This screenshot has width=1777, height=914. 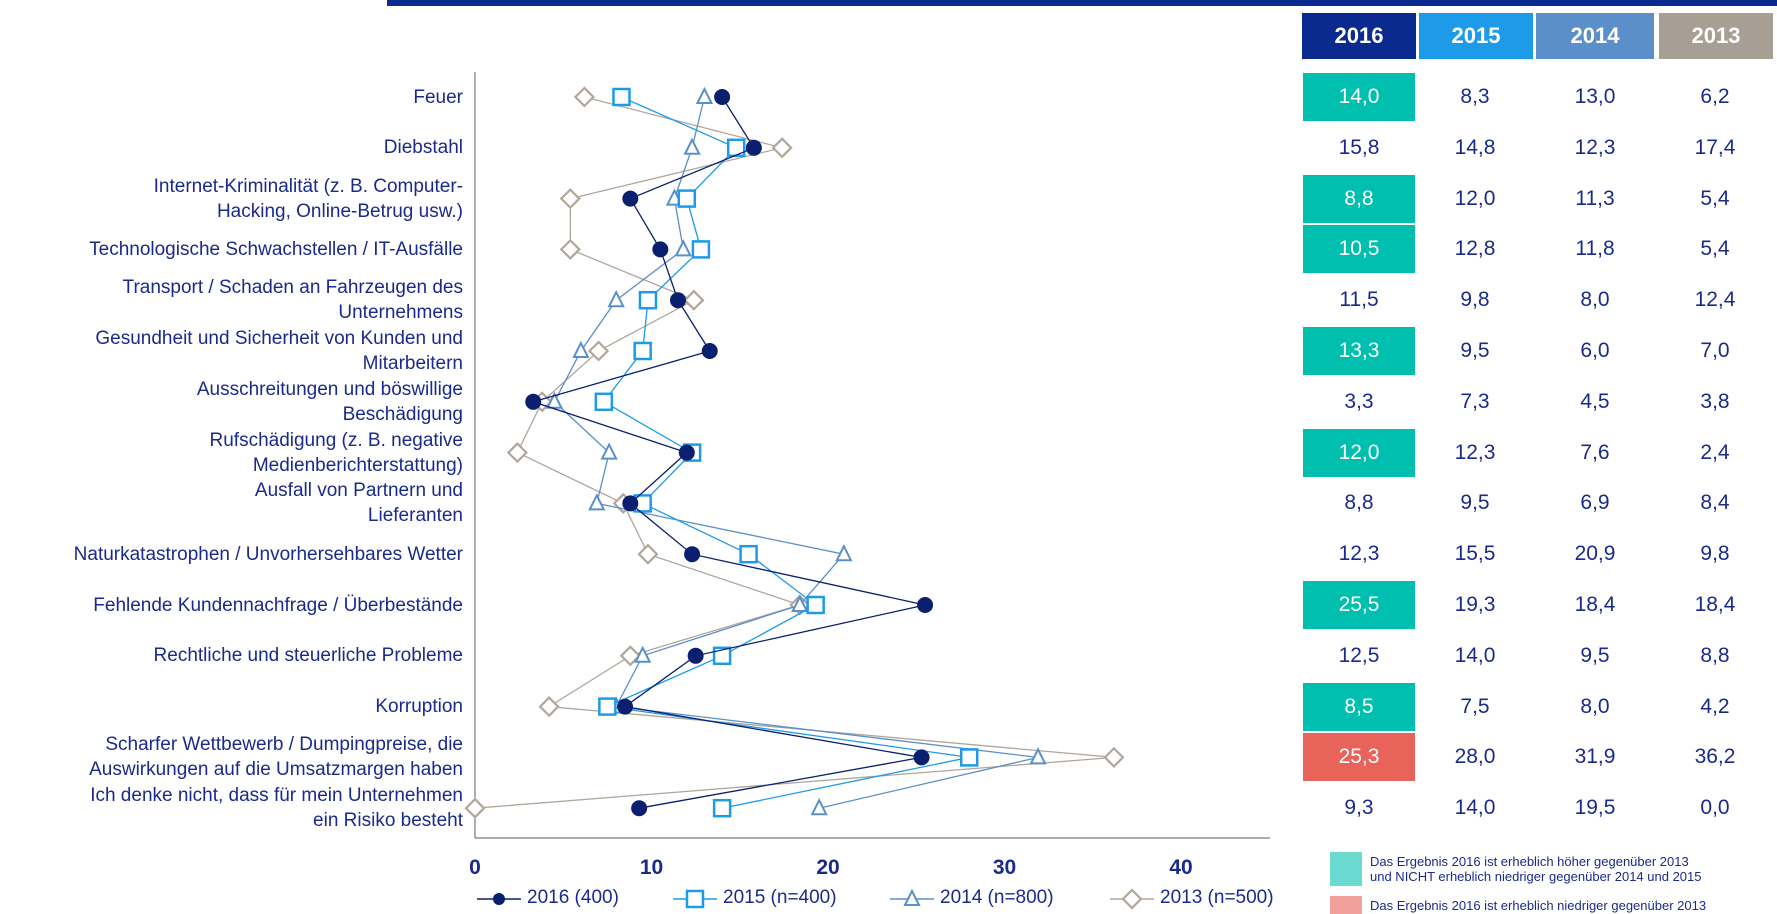 I want to click on legend-label: 2013 (n=500), so click(x=1217, y=897).